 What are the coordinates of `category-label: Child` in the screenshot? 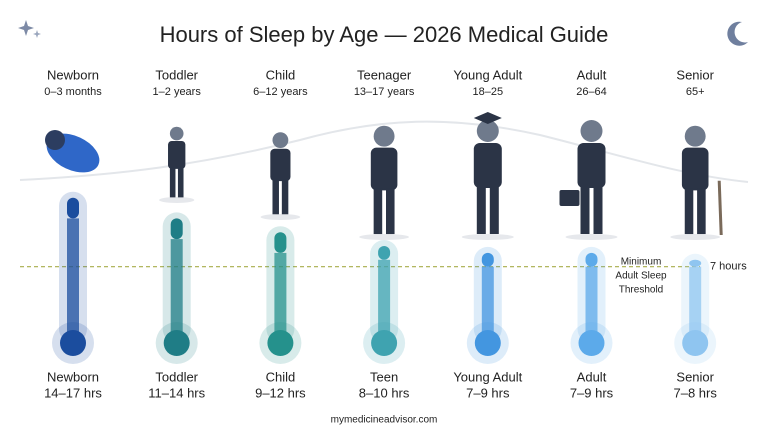 It's located at (281, 74).